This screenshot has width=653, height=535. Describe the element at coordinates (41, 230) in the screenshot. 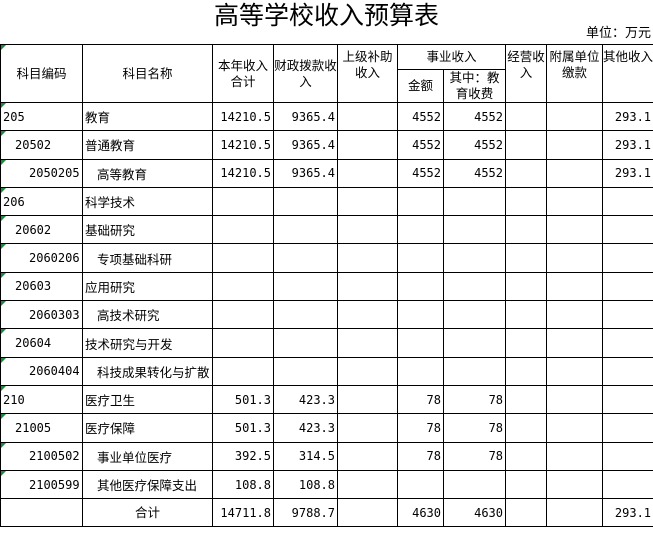

I see `row-code: 20602` at that location.